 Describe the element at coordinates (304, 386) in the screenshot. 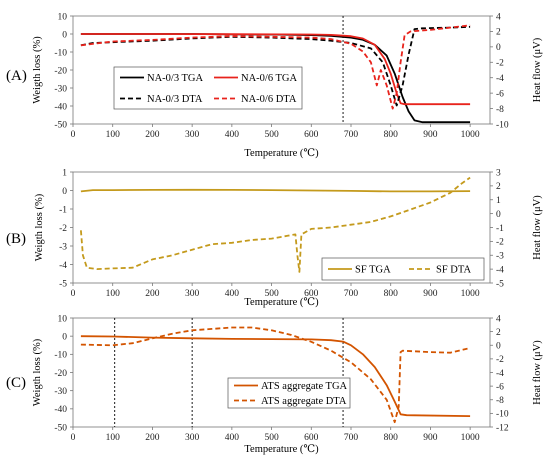

I see `legend-label: ATS aggregate TGA` at that location.